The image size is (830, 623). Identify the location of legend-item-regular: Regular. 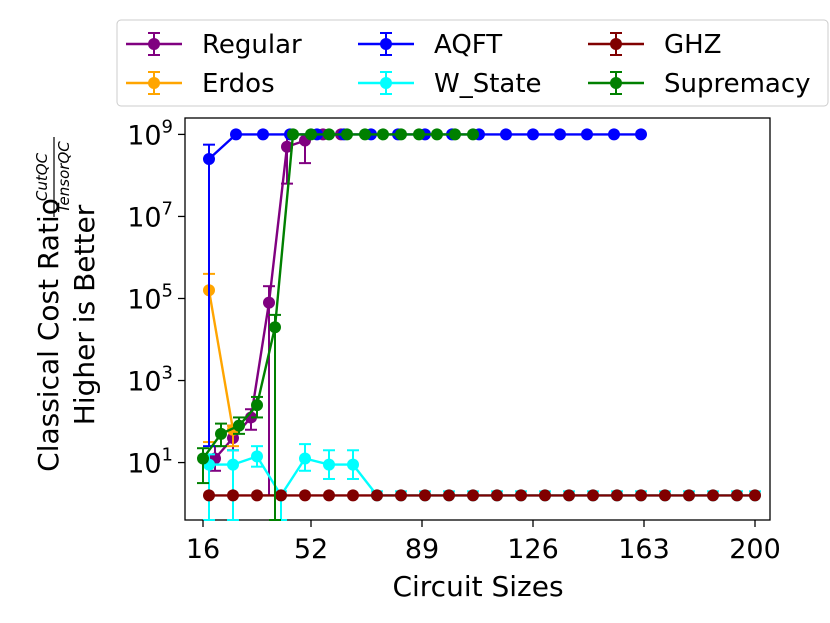
(214, 45).